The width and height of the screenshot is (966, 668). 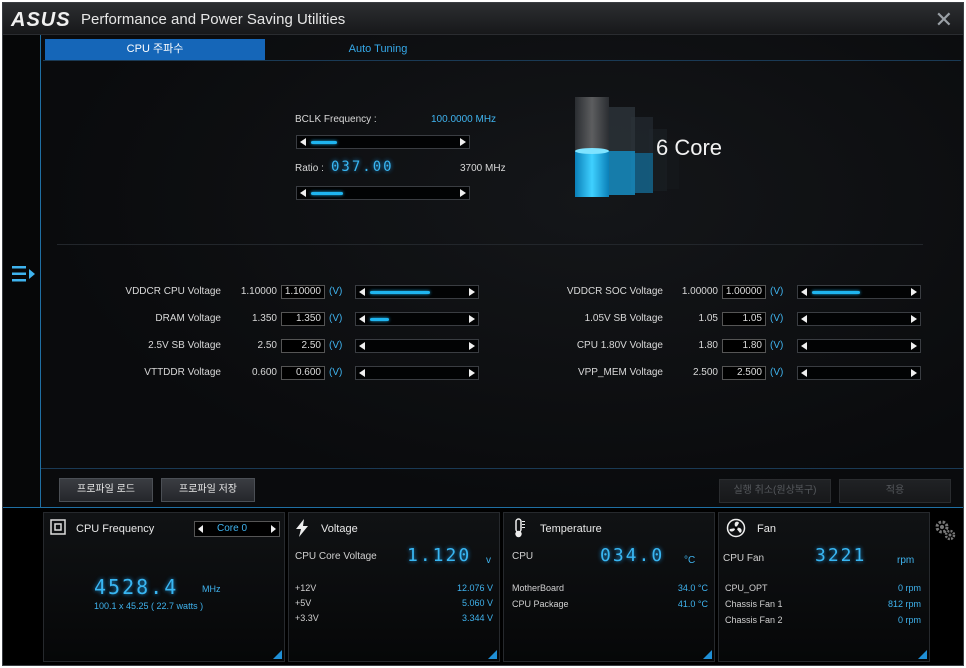 What do you see at coordinates (264, 372) in the screenshot?
I see `voltage-current: 0.600` at bounding box center [264, 372].